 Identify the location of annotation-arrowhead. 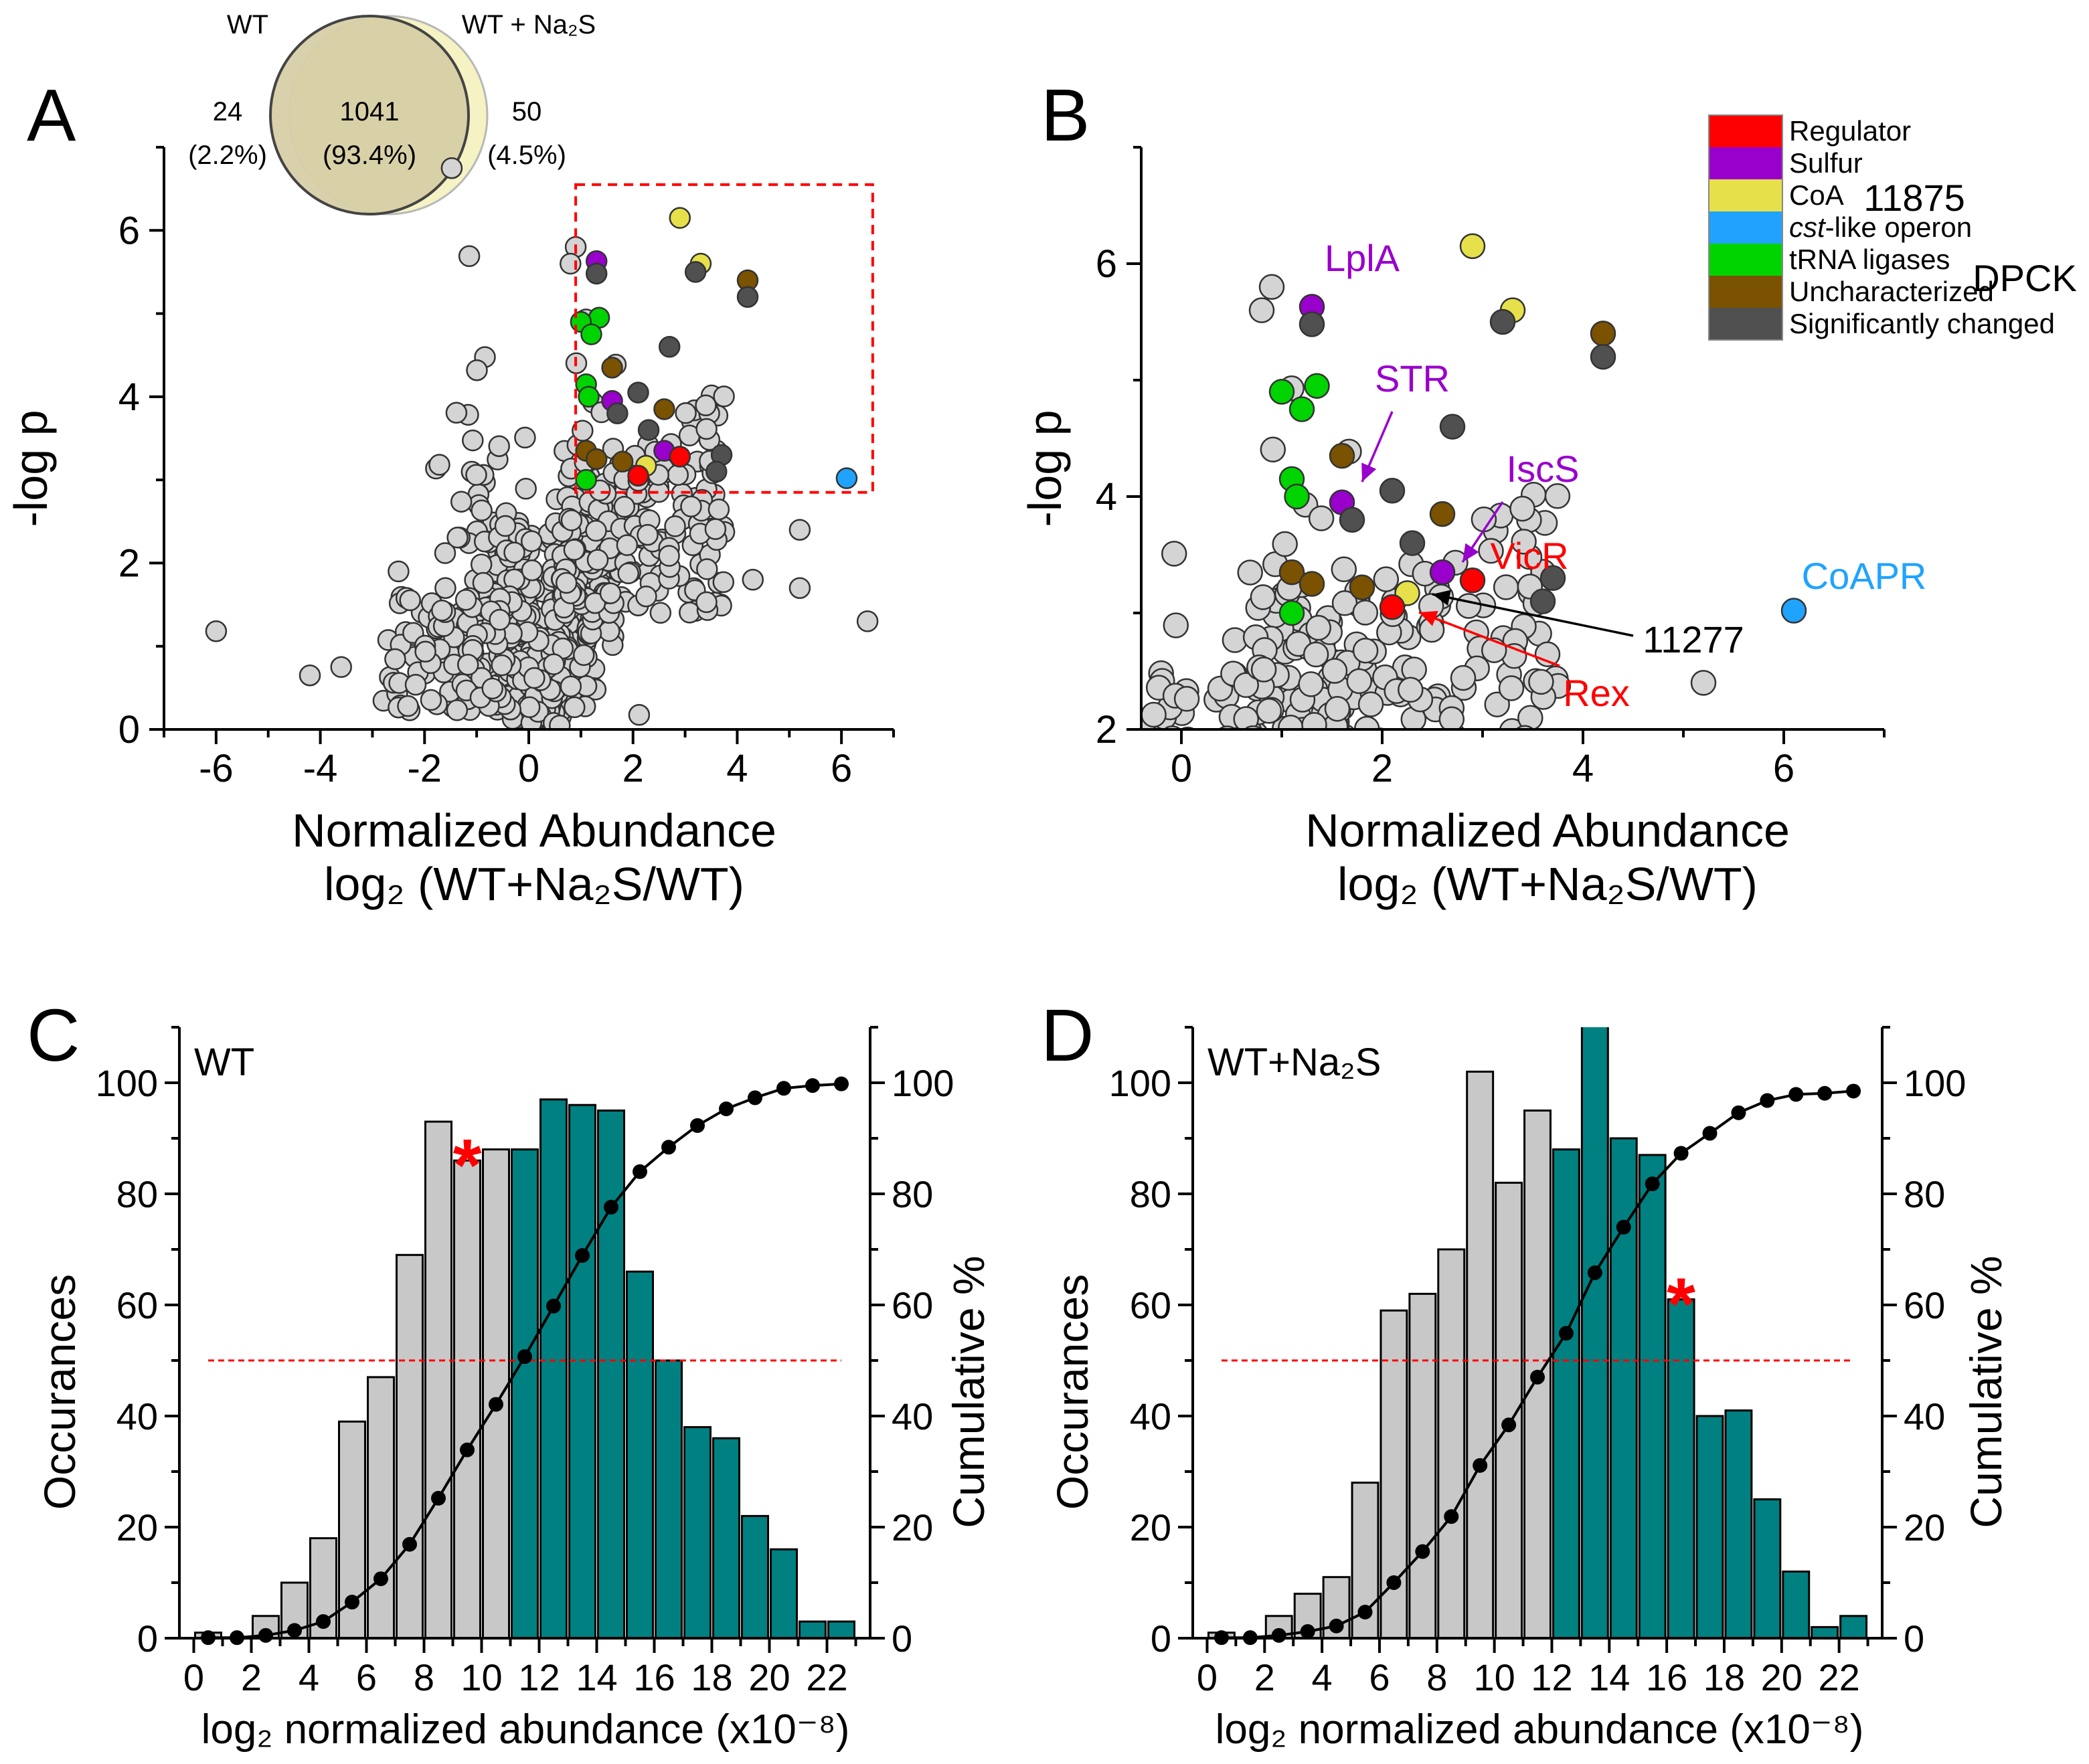
(1428, 618).